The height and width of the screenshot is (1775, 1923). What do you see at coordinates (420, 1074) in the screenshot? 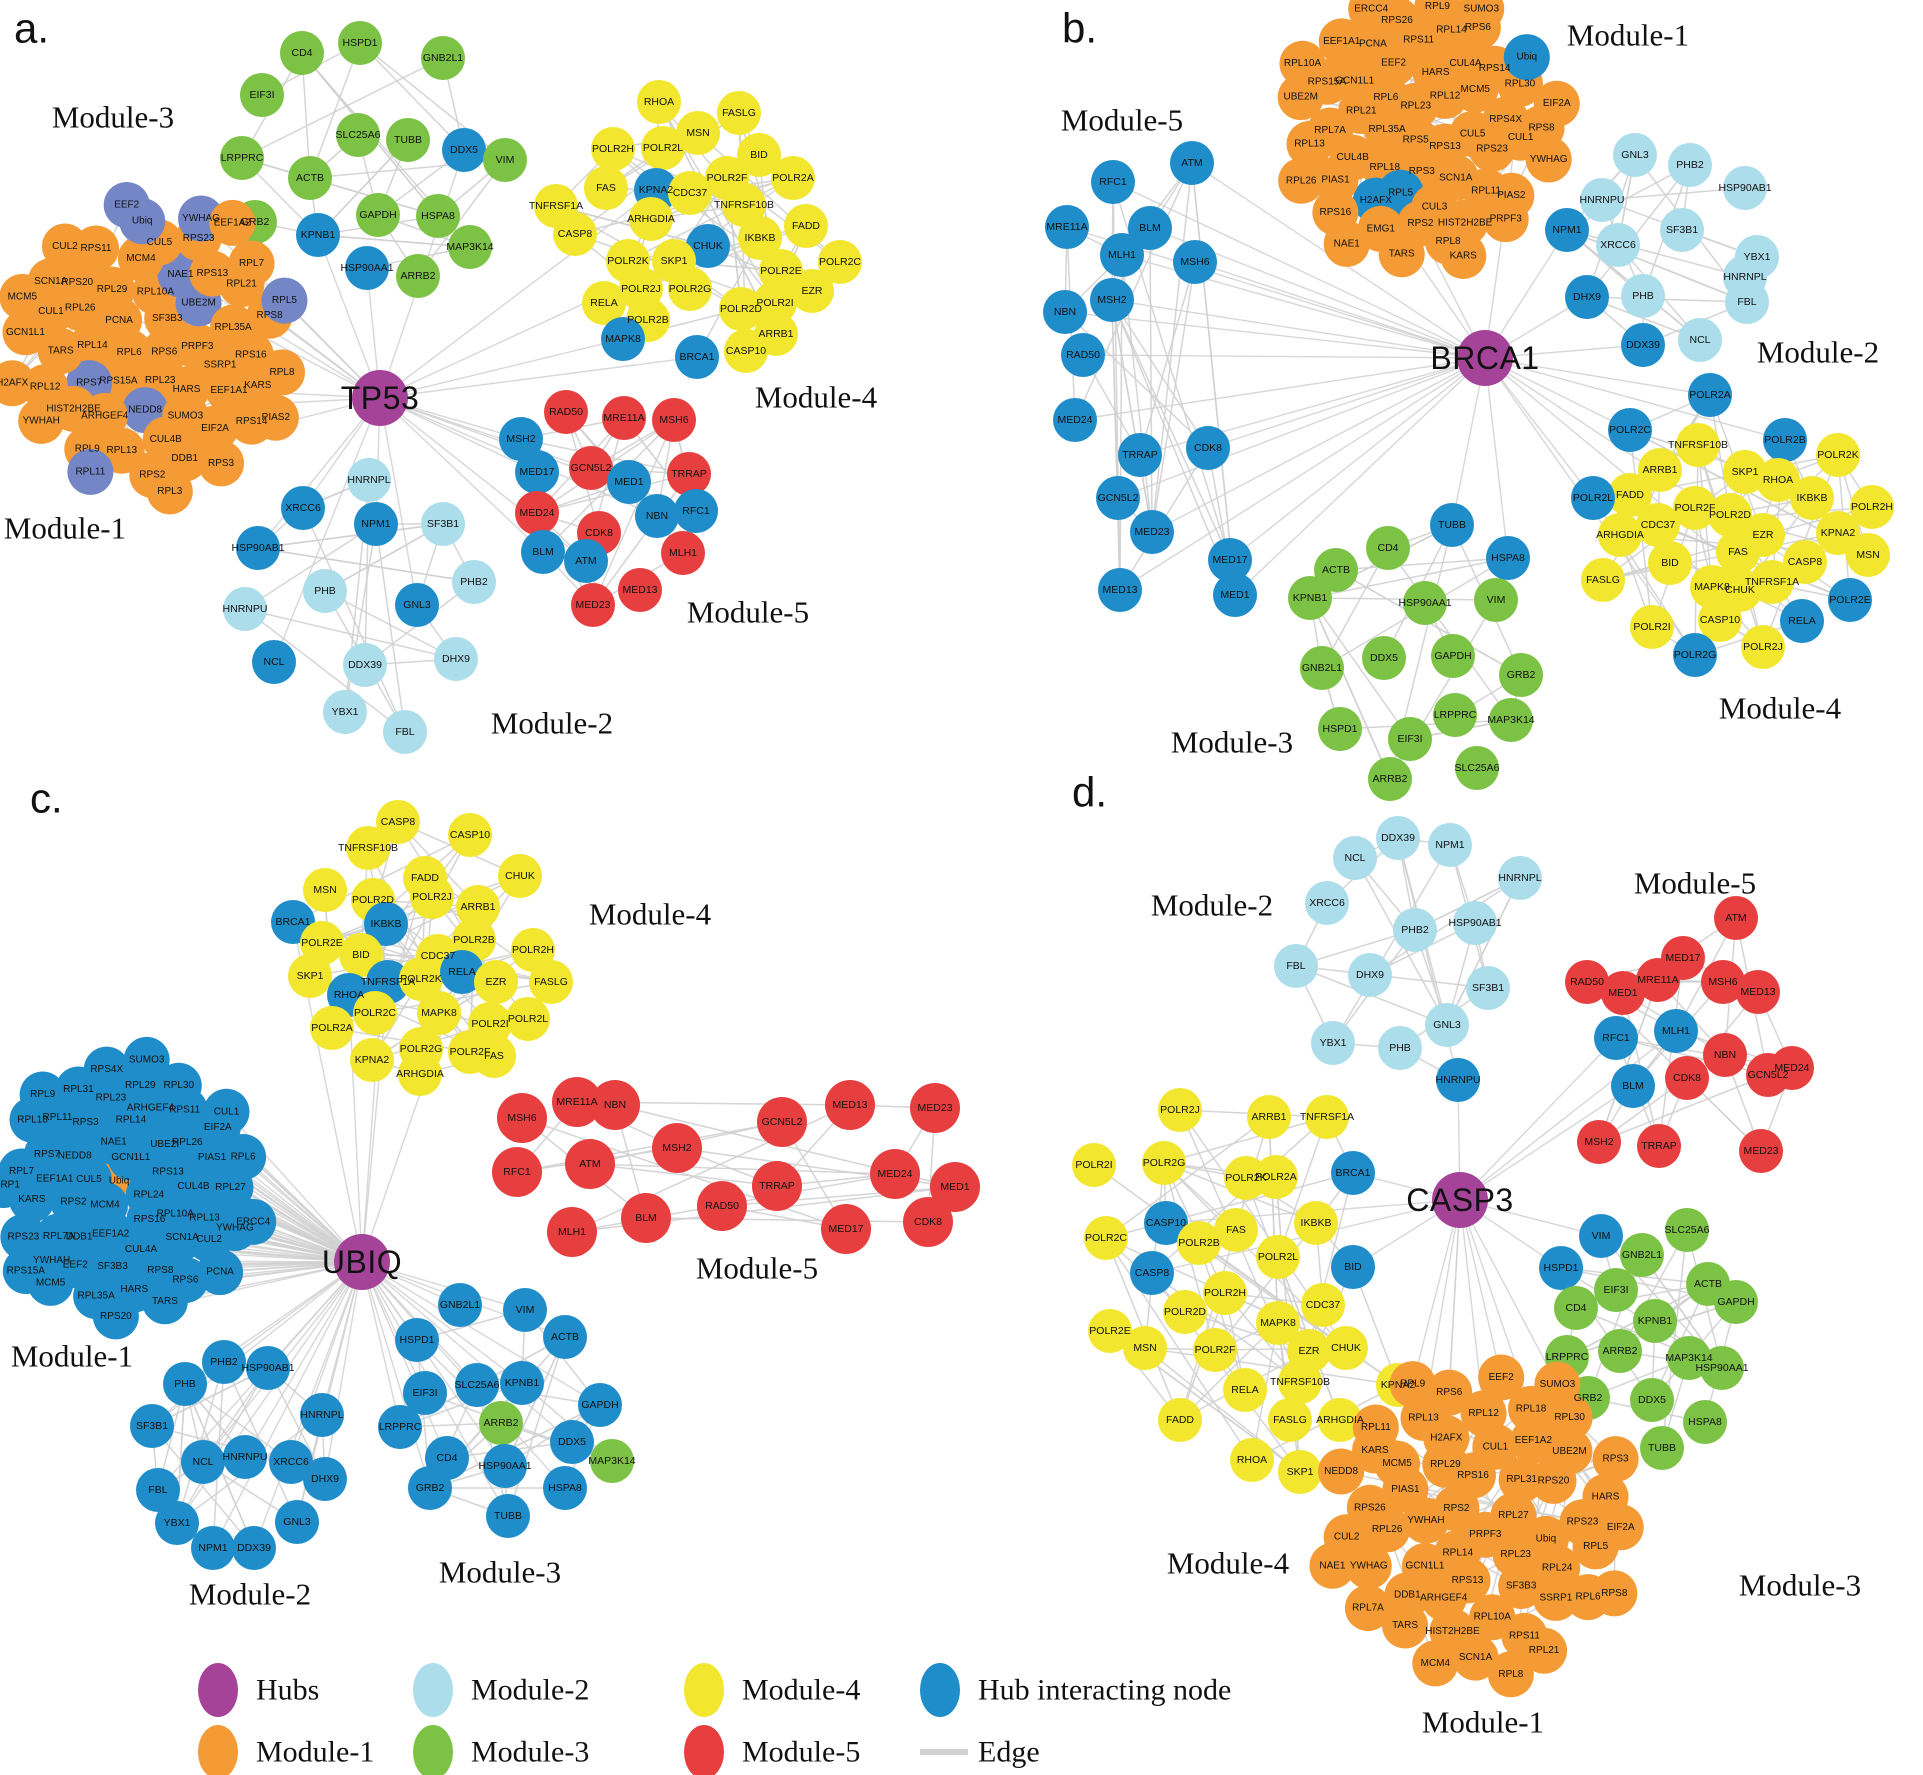
I see `node-ARHGDIA` at bounding box center [420, 1074].